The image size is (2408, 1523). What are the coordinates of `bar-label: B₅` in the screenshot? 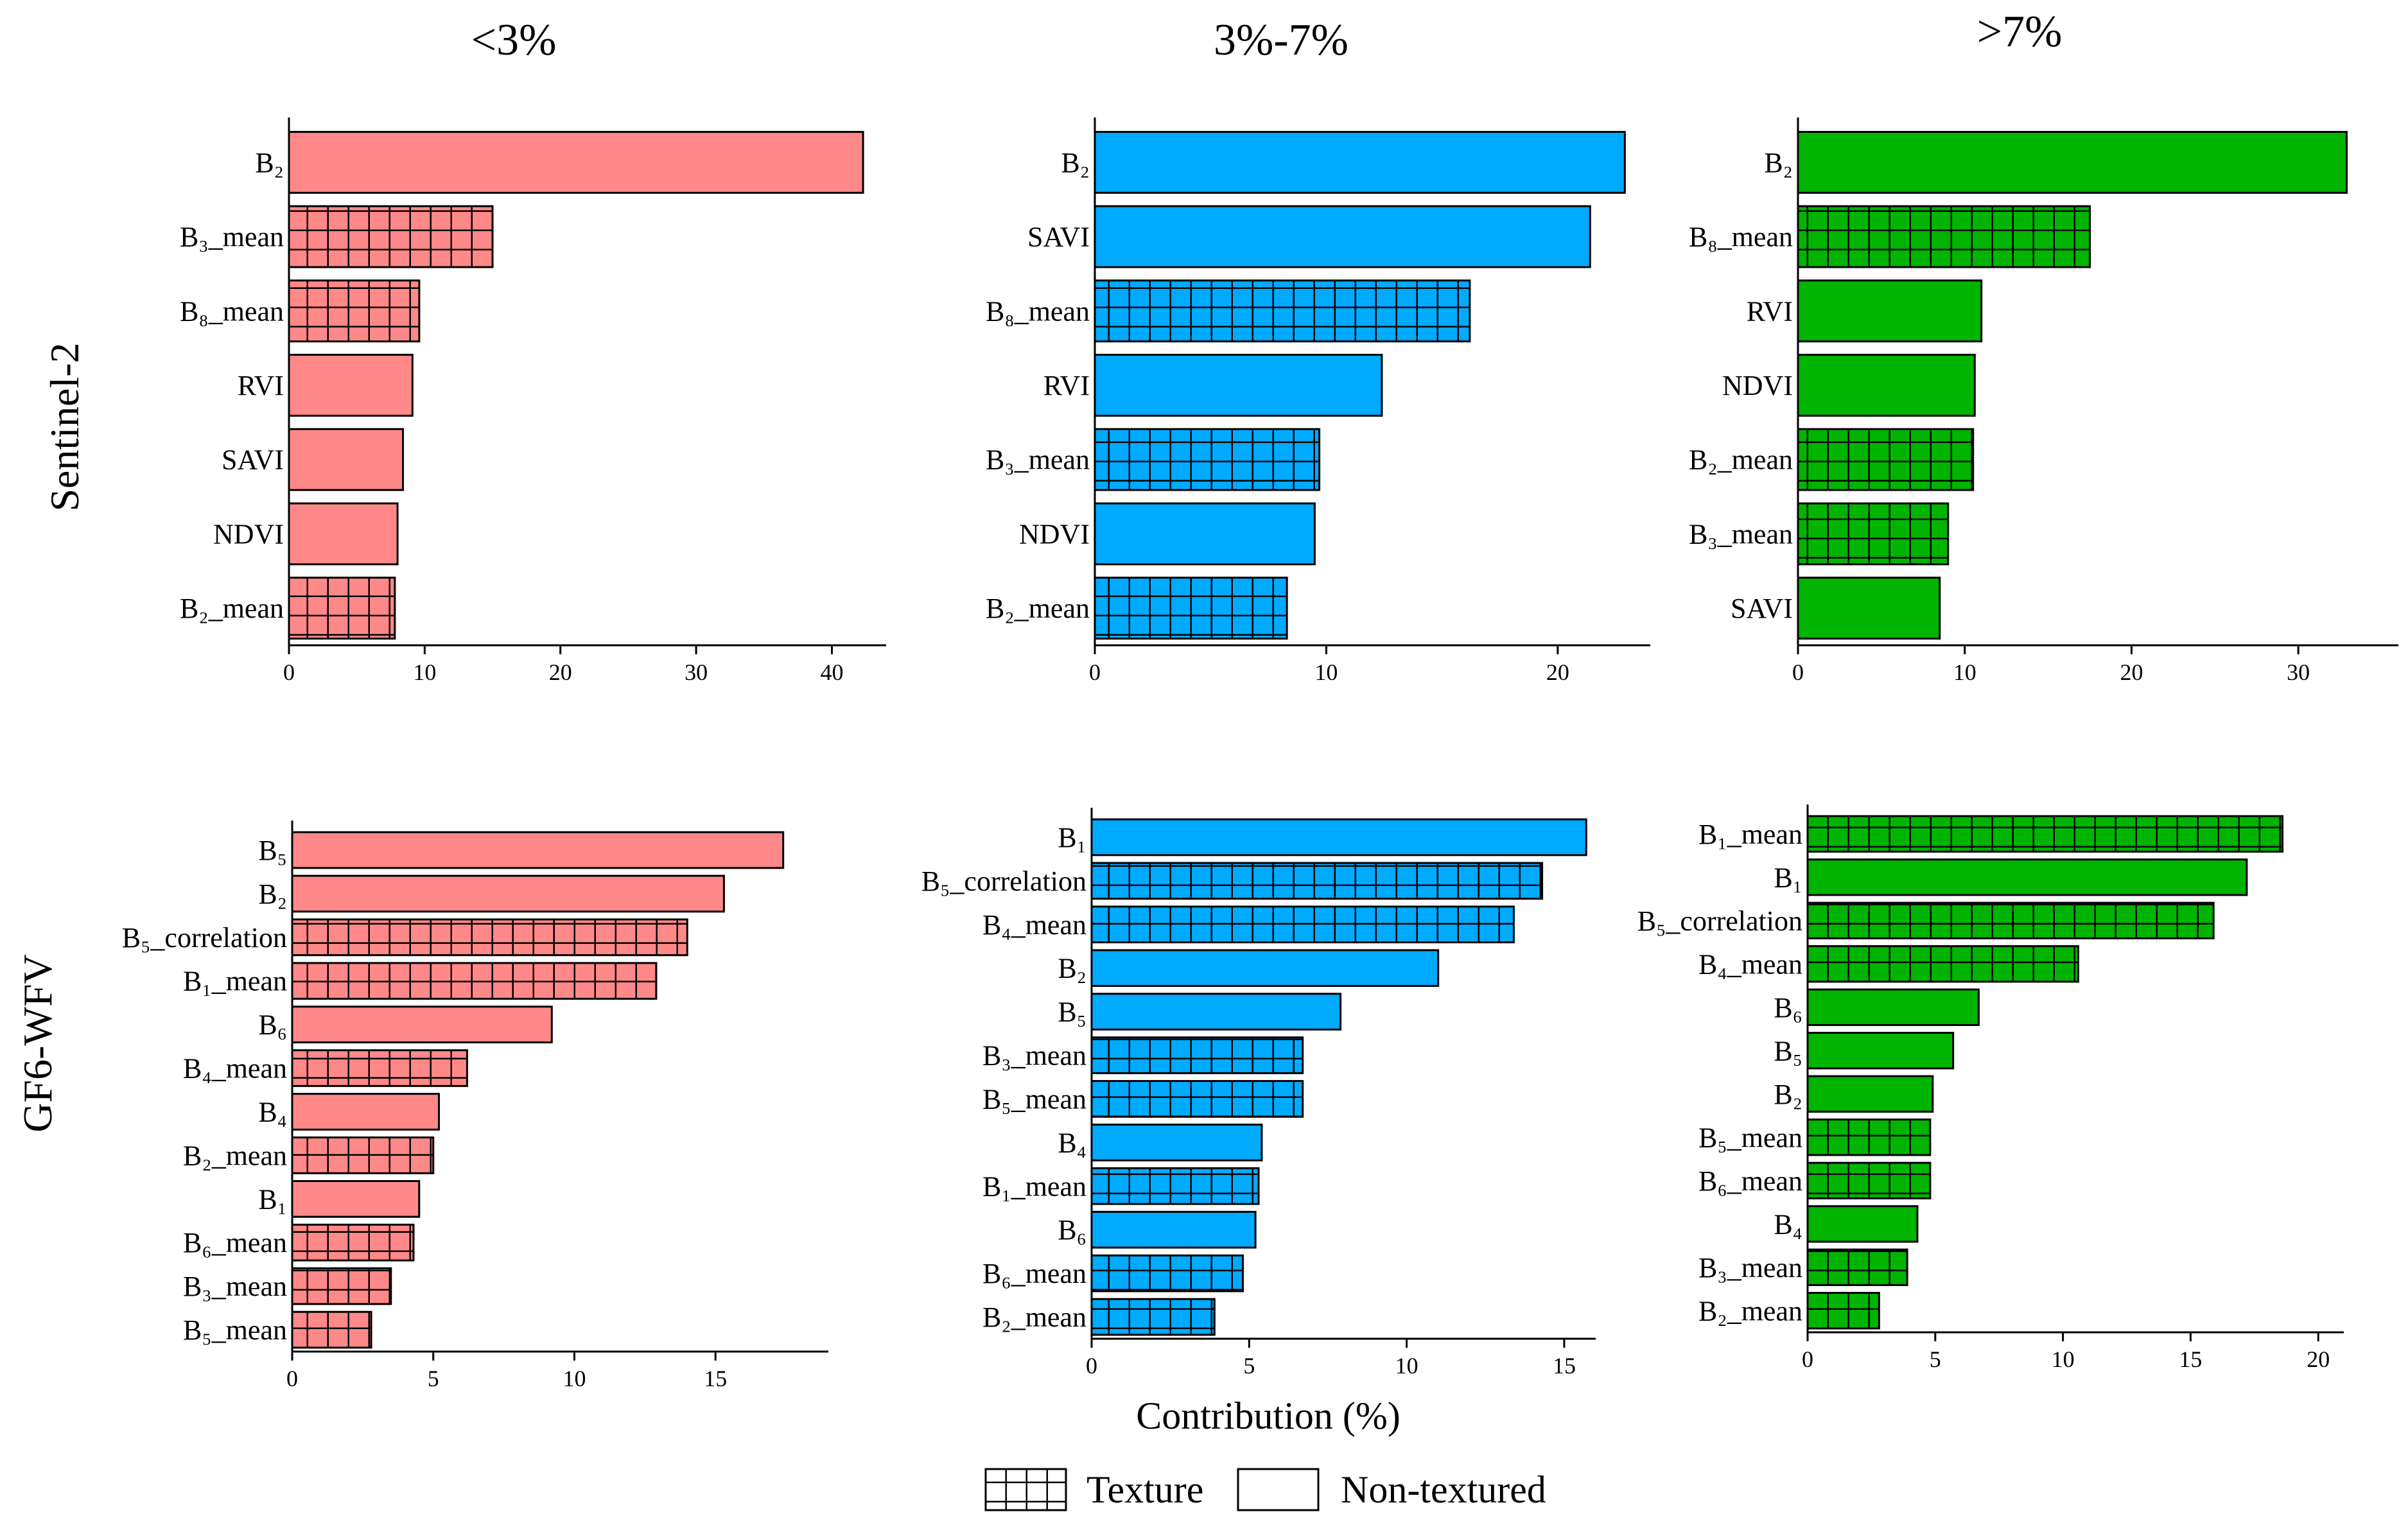 It's located at (1072, 1012).